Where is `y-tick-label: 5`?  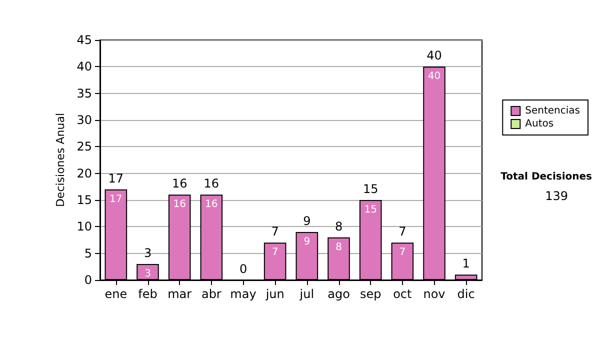 y-tick-label: 5 is located at coordinates (88, 253).